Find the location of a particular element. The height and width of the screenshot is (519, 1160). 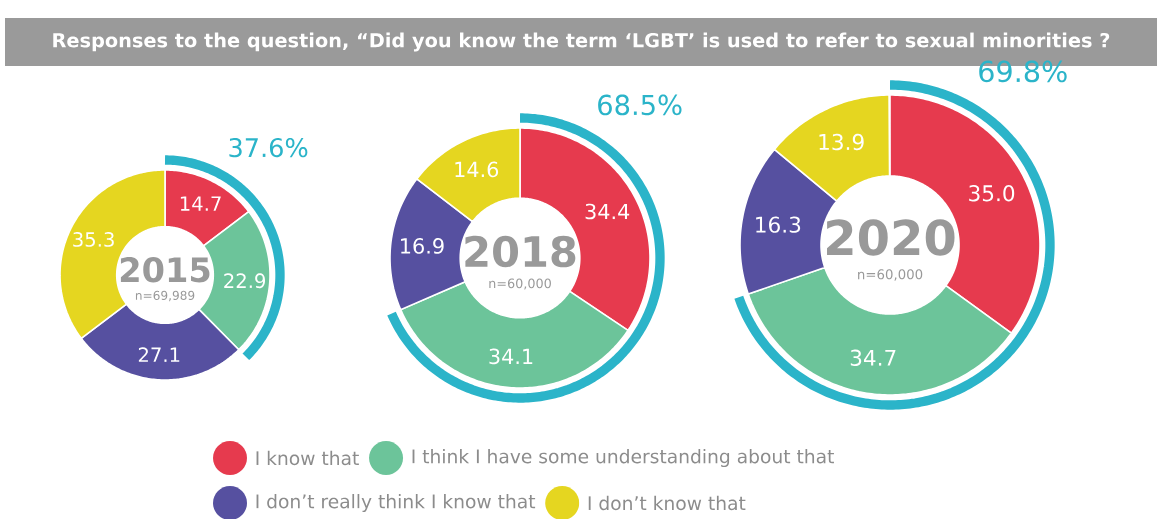

data-label: 16.3 is located at coordinates (778, 224).